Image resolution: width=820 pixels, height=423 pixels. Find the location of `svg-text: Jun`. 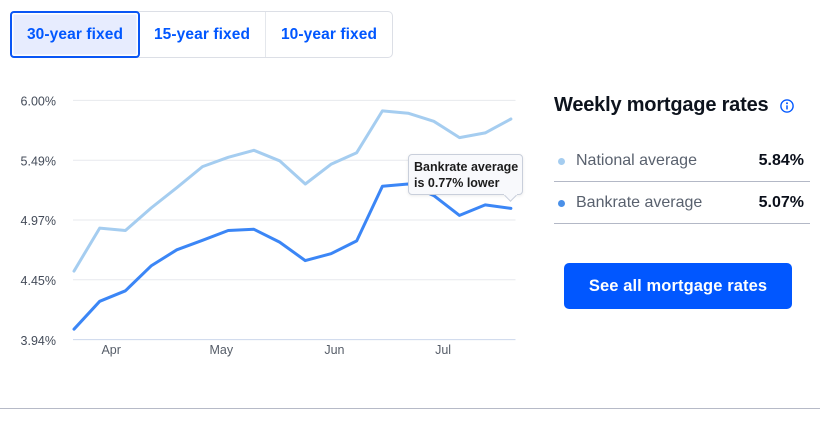

svg-text: Jun is located at coordinates (334, 350).